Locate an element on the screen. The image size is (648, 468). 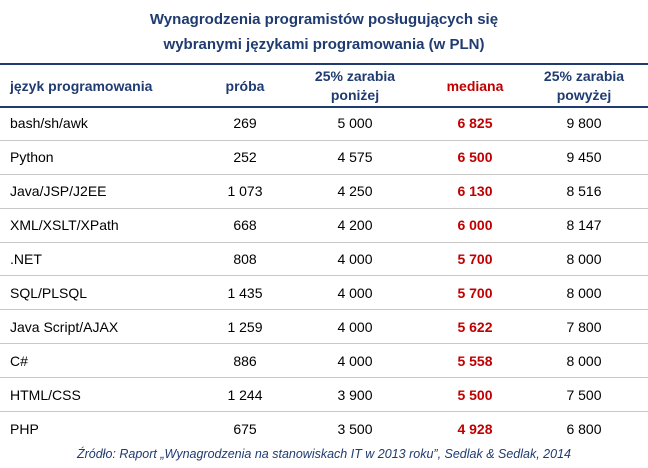
cell-language: .NET is located at coordinates (26, 259).